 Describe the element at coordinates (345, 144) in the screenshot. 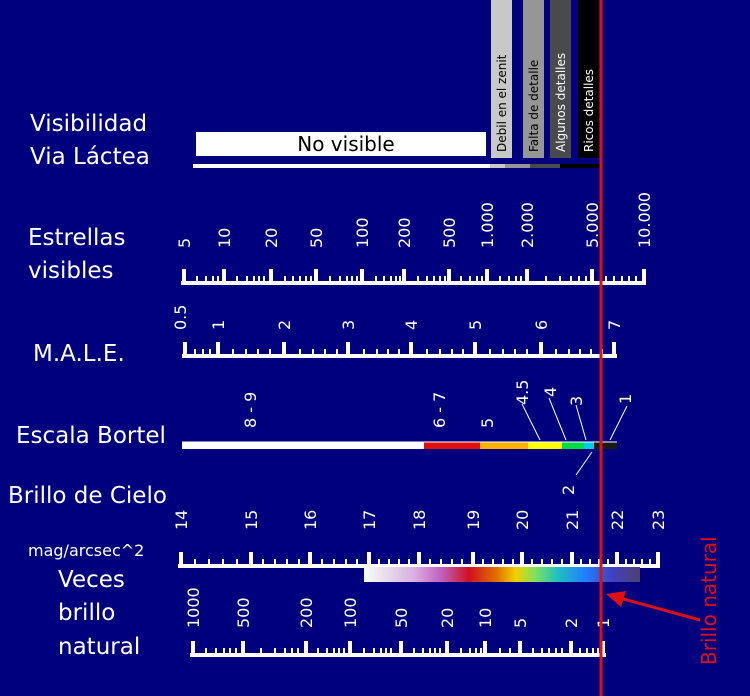

I see `no-visible-label: No visible` at that location.